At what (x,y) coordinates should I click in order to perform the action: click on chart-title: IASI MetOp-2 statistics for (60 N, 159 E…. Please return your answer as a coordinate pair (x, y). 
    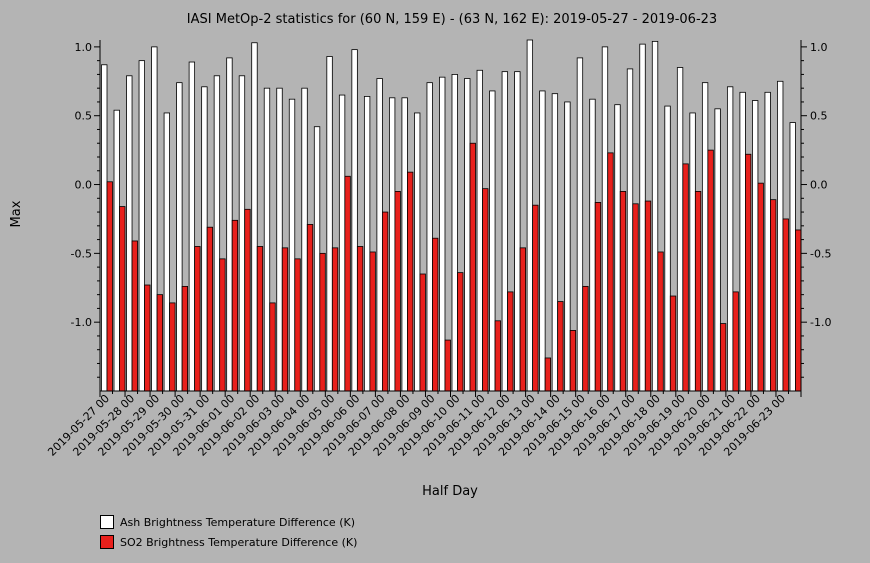
    Looking at the image, I should click on (452, 19).